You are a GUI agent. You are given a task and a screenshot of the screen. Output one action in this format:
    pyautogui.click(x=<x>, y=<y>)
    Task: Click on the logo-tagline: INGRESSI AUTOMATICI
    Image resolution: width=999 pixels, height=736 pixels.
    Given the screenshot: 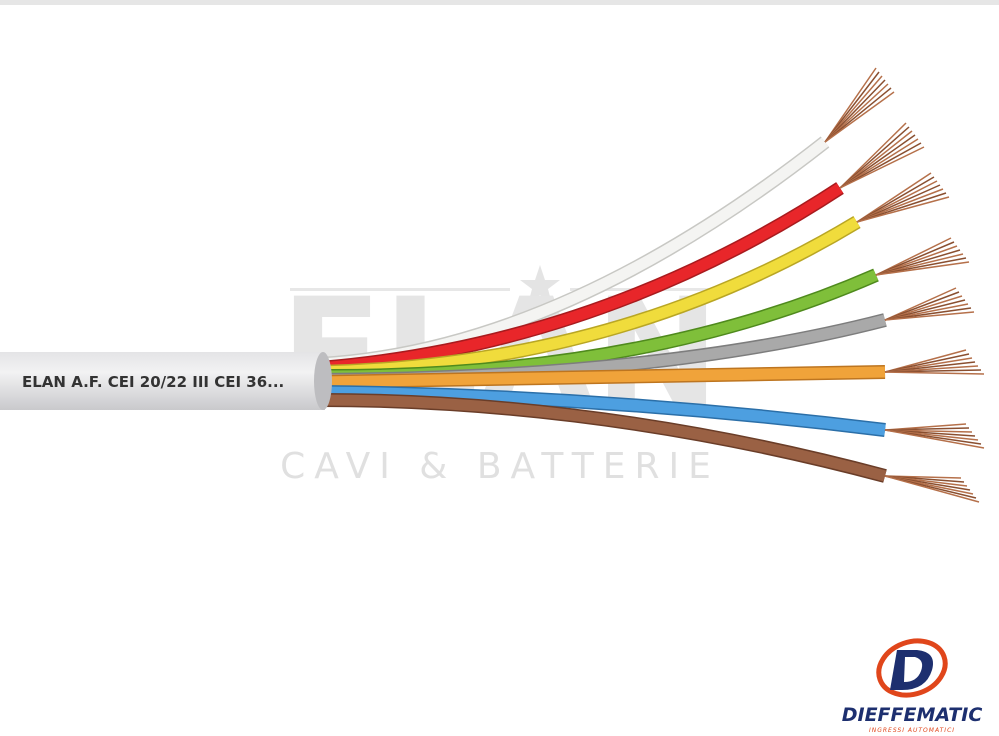 What is the action you would take?
    pyautogui.click(x=912, y=730)
    